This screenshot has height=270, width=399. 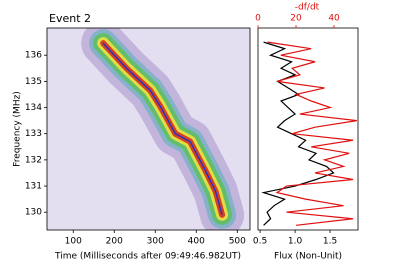 What do you see at coordinates (196, 242) in the screenshot?
I see `x-tick-label: 400` at bounding box center [196, 242].